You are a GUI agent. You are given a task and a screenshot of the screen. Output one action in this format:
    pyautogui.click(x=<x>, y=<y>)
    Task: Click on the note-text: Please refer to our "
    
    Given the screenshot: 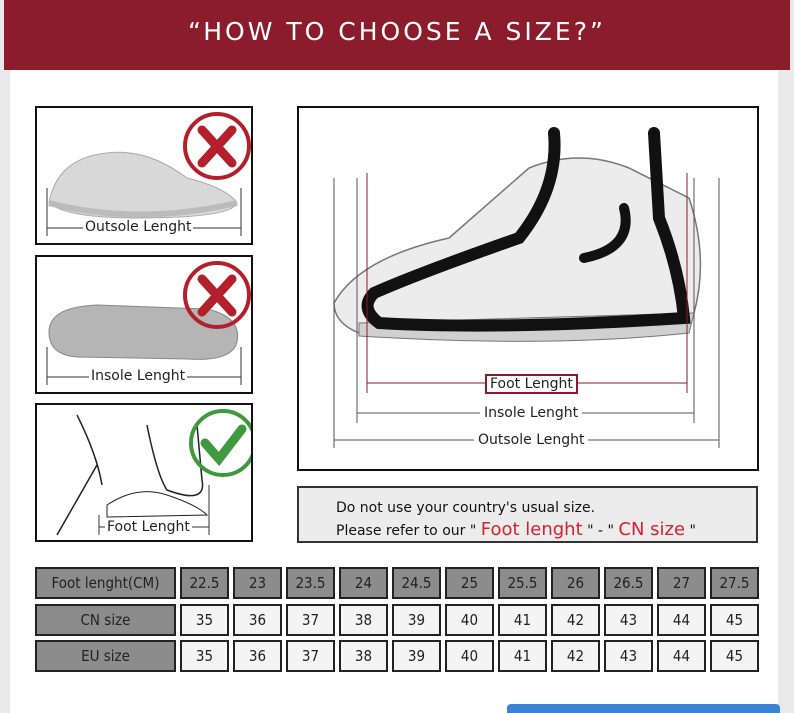 What is the action you would take?
    pyautogui.click(x=406, y=531)
    